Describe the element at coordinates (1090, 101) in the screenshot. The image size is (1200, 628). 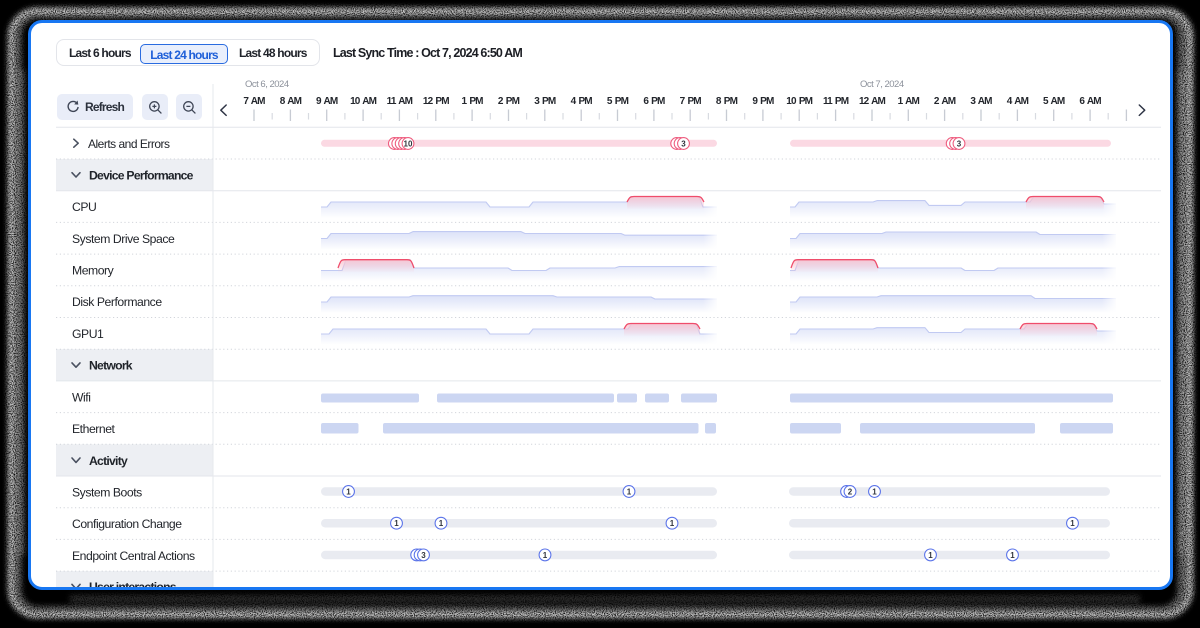
I see `svg-text: 6 AM` at that location.